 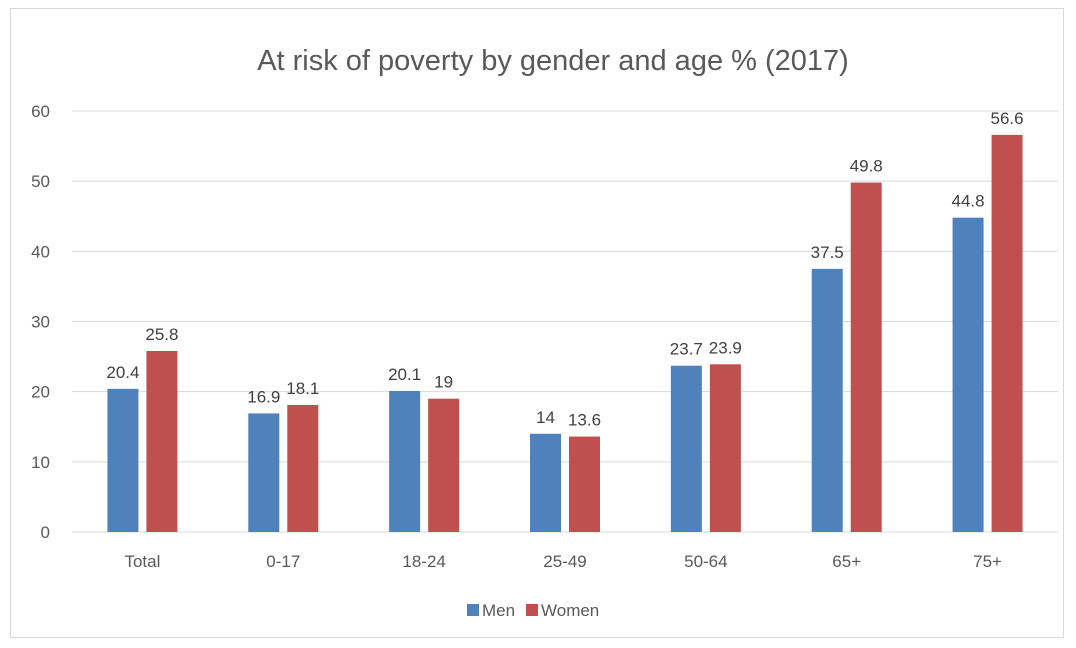 I want to click on data-label: 44.8, so click(x=968, y=201).